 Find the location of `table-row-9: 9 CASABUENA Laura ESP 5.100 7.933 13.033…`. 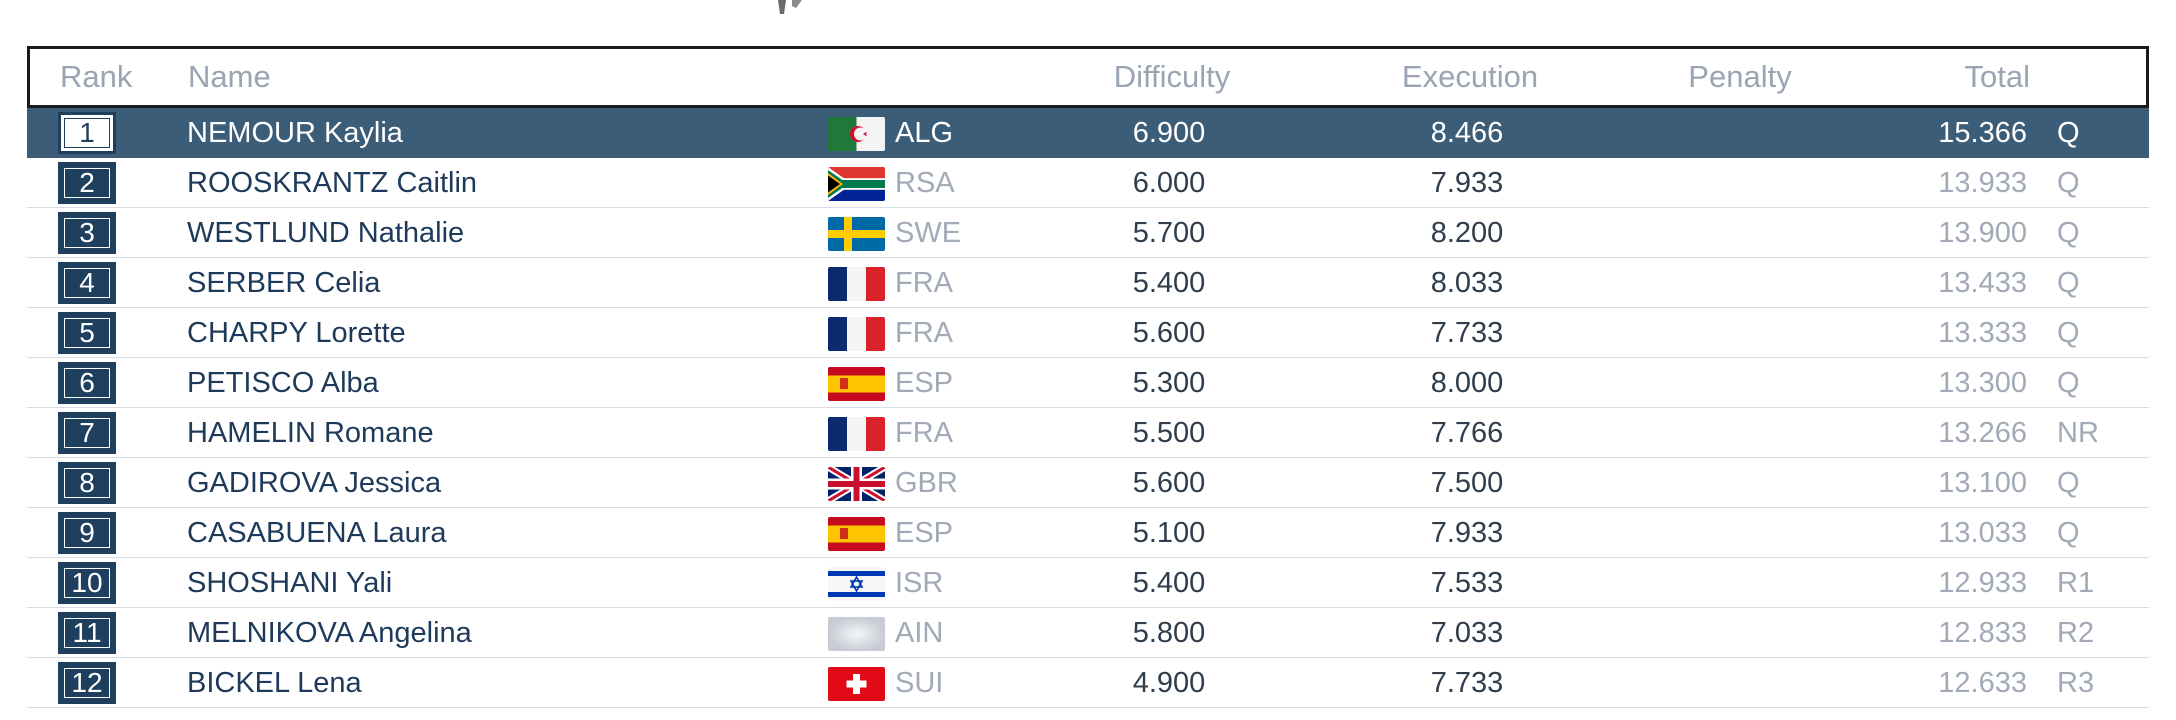

table-row-9: 9 CASABUENA Laura ESP 5.100 7.933 13.033… is located at coordinates (1088, 533).